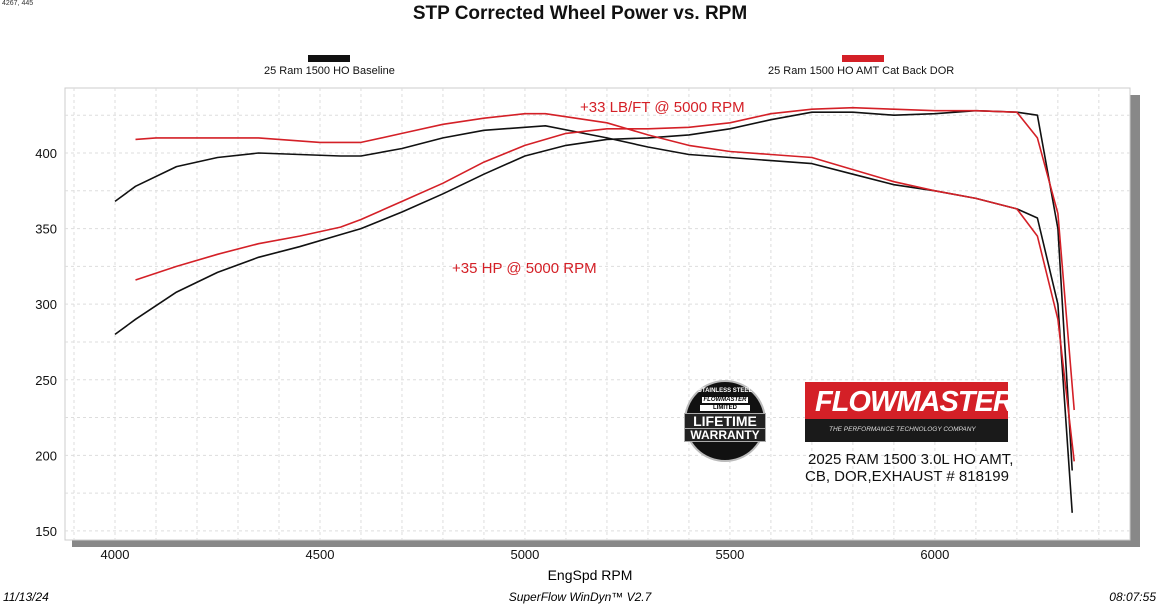 This screenshot has height=605, width=1160. Describe the element at coordinates (606, 543) in the screenshot. I see `frame-shadow-bottom` at that location.